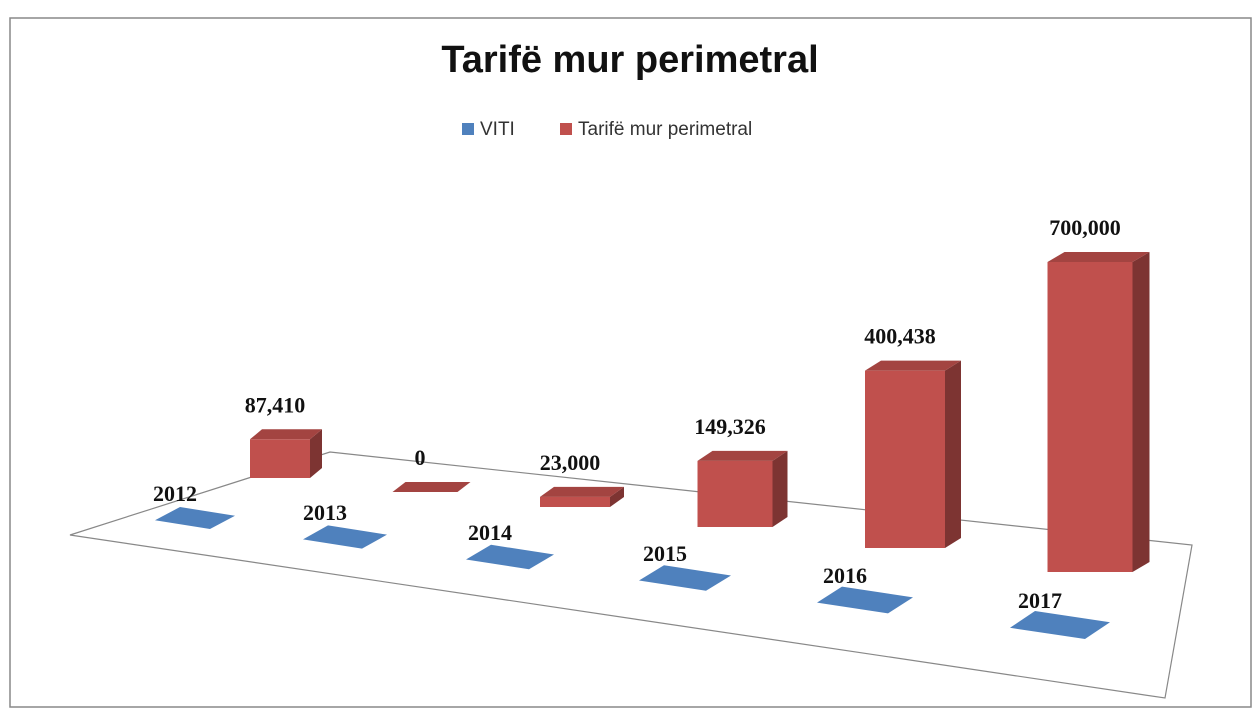 This screenshot has width=1252, height=708. I want to click on legend-label: VITI, so click(497, 129).